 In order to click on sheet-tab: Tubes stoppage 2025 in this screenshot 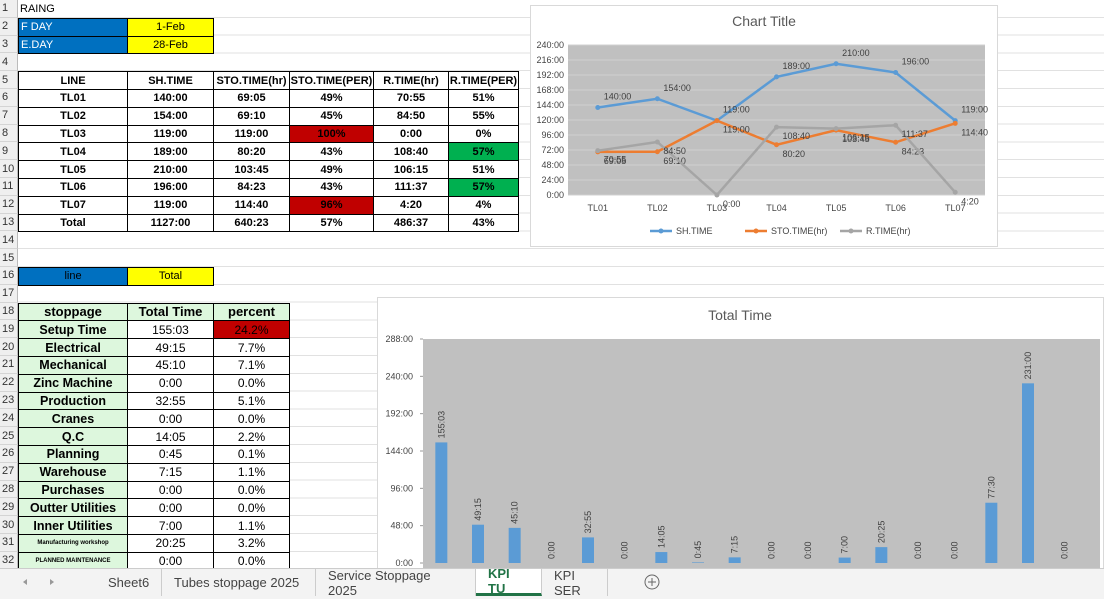, I will do `click(239, 582)`.